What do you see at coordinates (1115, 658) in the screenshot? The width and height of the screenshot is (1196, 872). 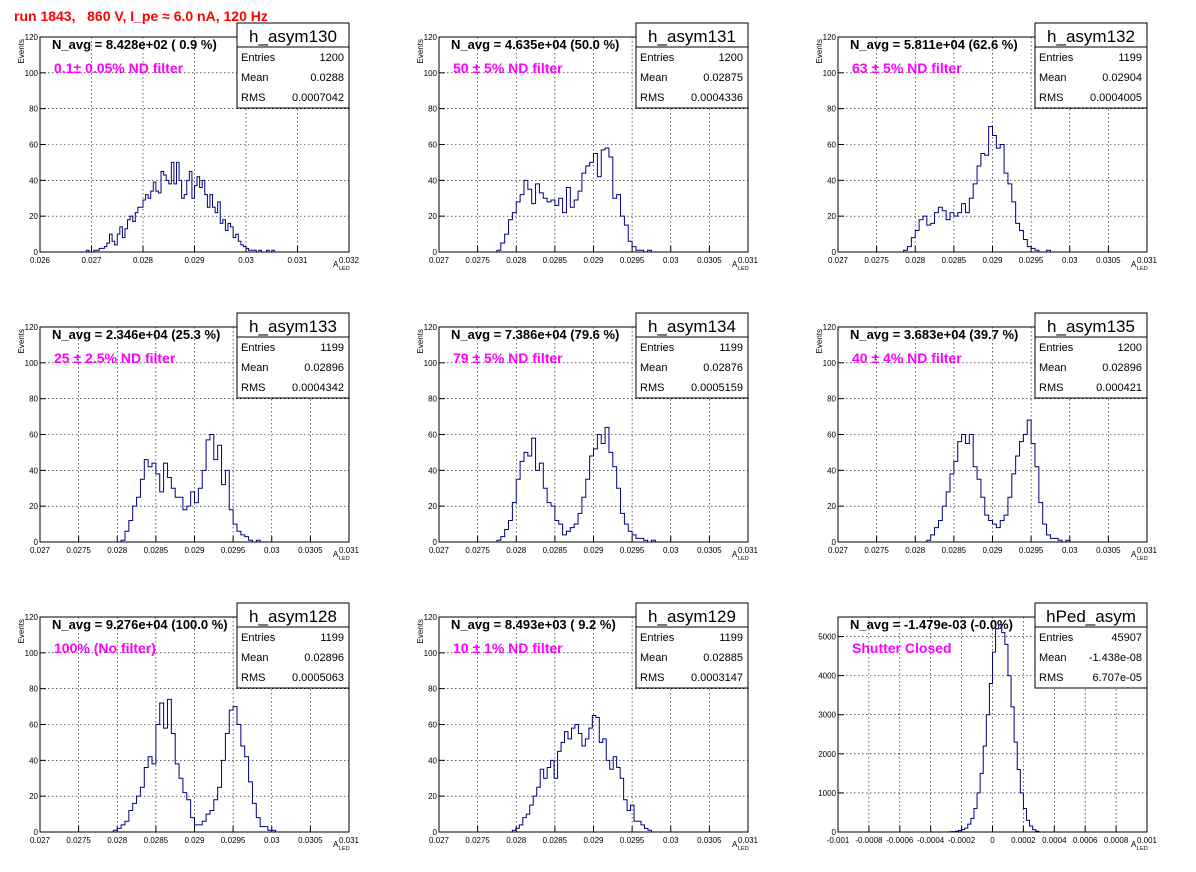 I see `stats-value: -1.438e-08` at bounding box center [1115, 658].